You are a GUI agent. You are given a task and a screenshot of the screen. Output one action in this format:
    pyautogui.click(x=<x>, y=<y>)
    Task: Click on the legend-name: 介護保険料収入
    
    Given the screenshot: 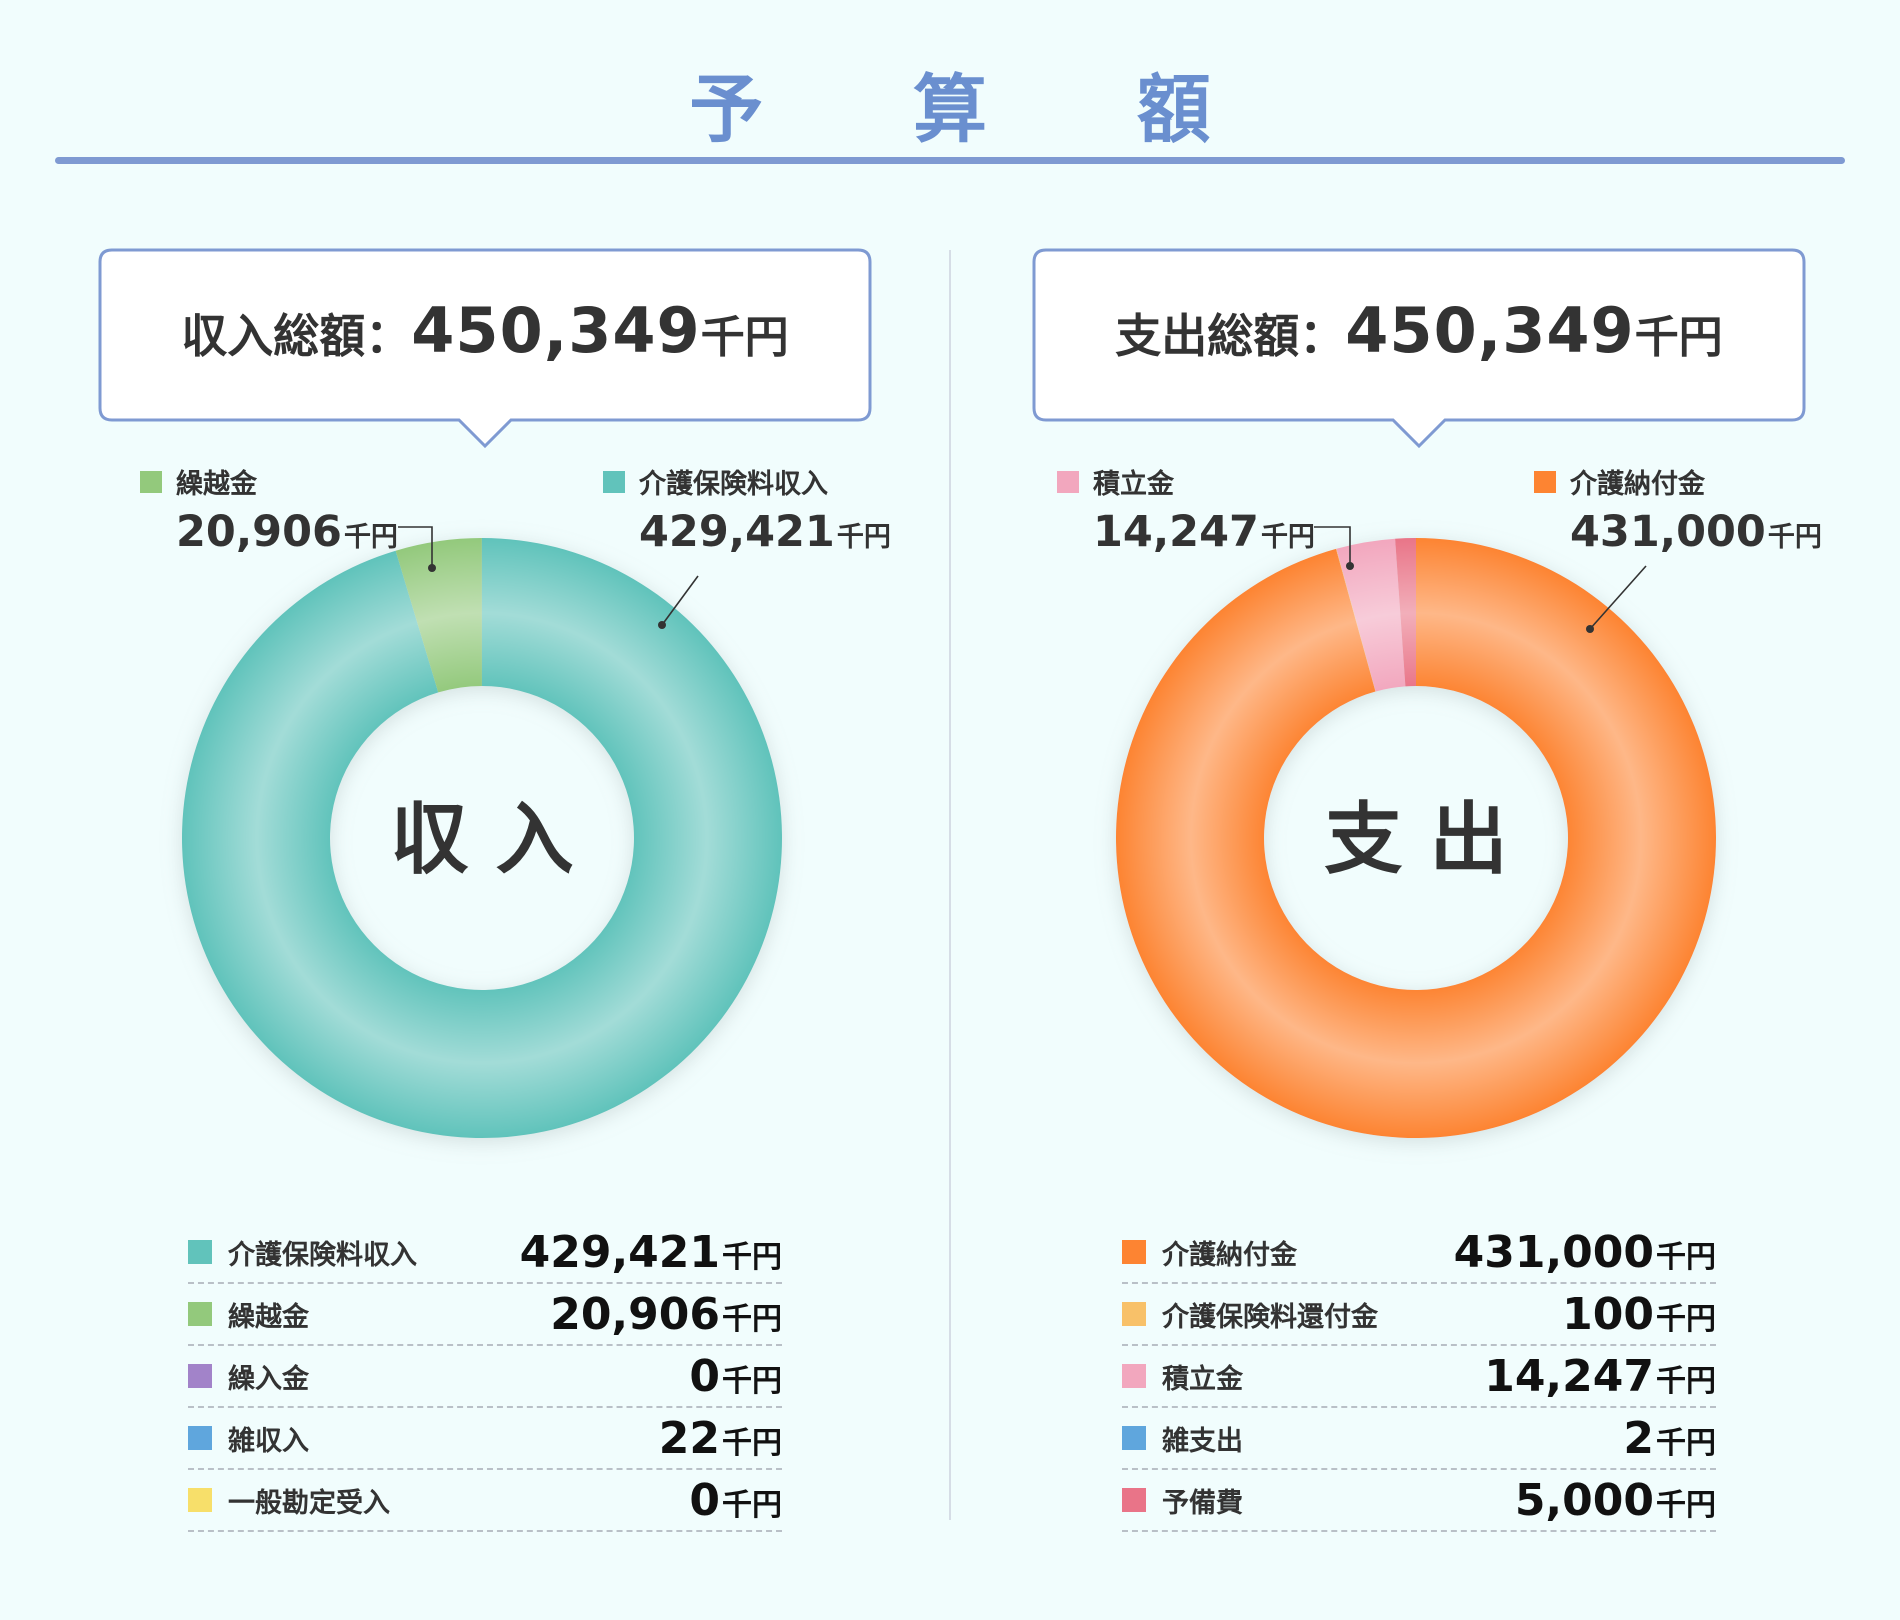 What is the action you would take?
    pyautogui.click(x=322, y=1255)
    